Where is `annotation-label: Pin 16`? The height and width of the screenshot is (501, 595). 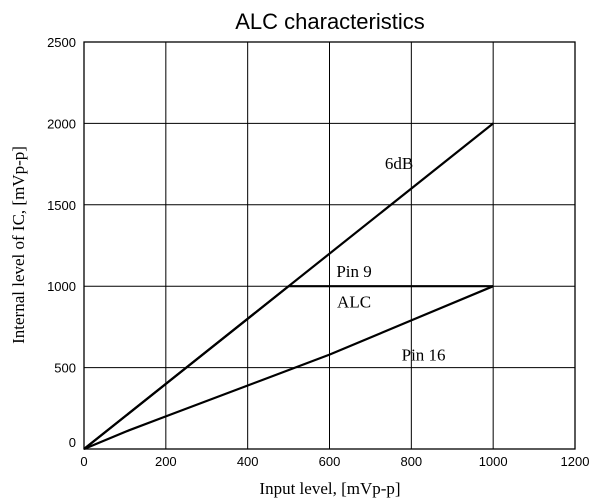
annotation-label: Pin 16 is located at coordinates (424, 354).